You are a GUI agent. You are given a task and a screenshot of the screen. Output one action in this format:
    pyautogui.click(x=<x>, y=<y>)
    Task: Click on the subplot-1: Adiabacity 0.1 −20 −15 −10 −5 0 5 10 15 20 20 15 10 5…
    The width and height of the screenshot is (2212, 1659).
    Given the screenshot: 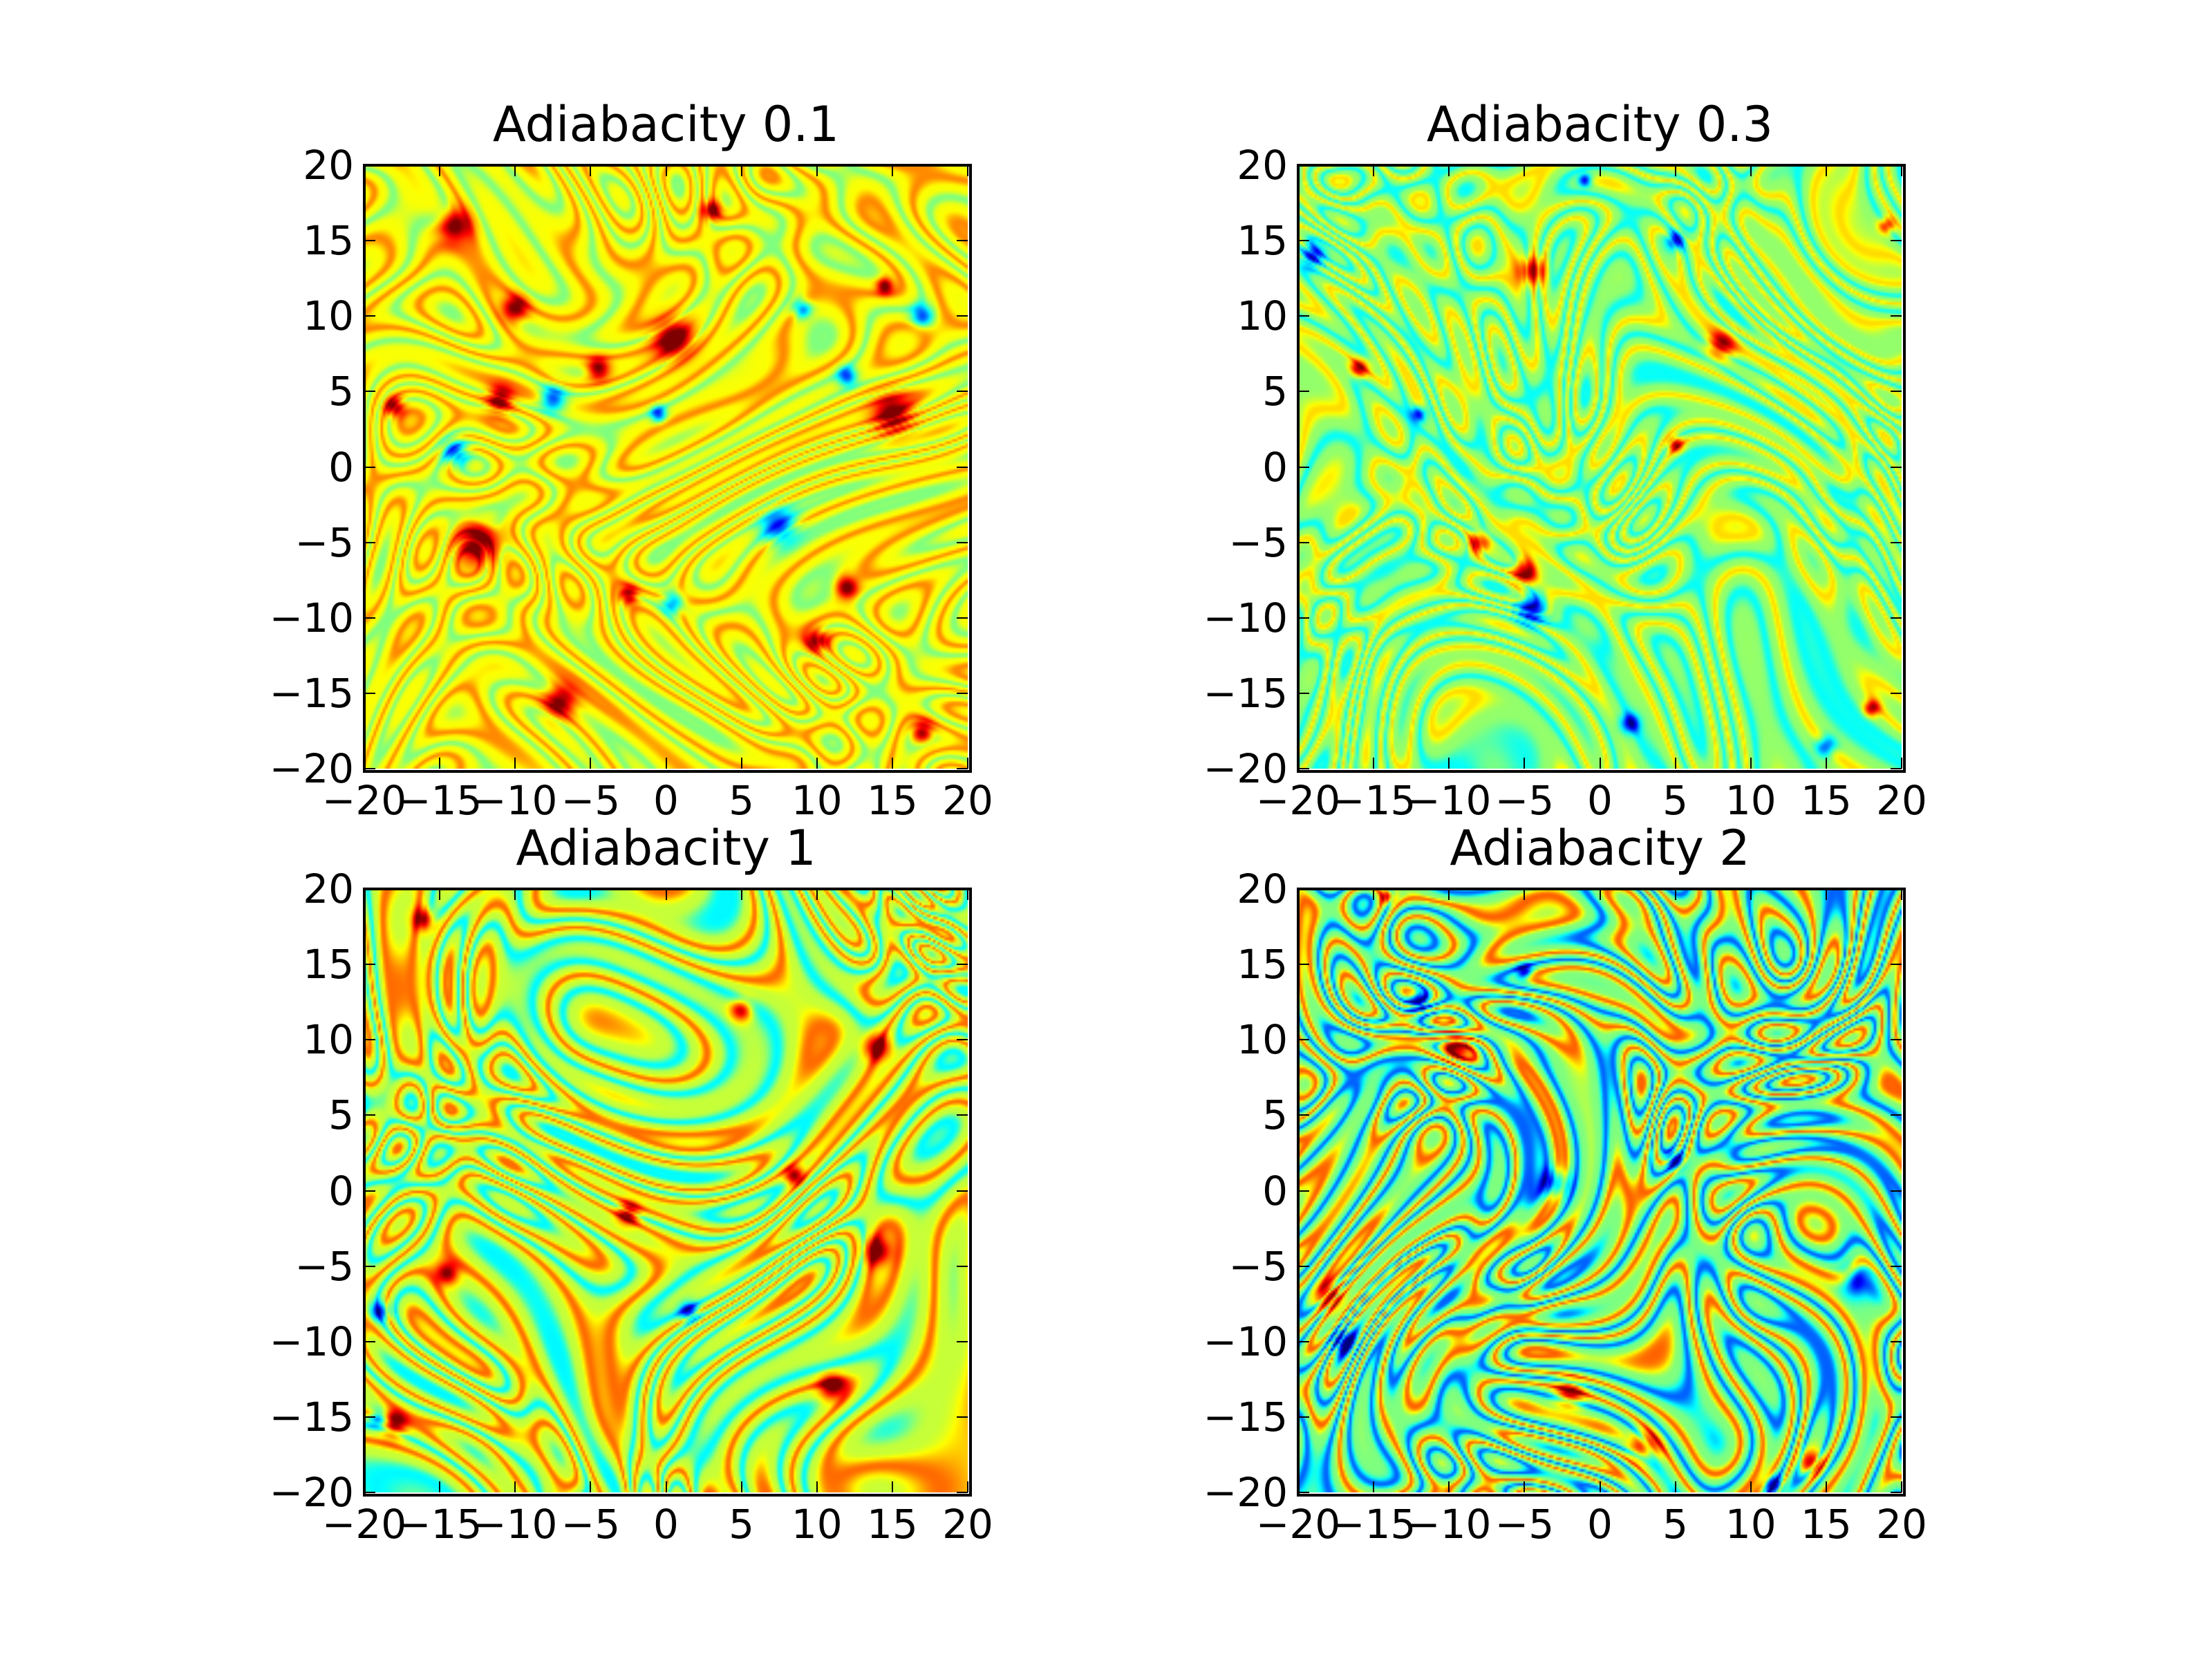 What is the action you would take?
    pyautogui.click(x=631, y=460)
    